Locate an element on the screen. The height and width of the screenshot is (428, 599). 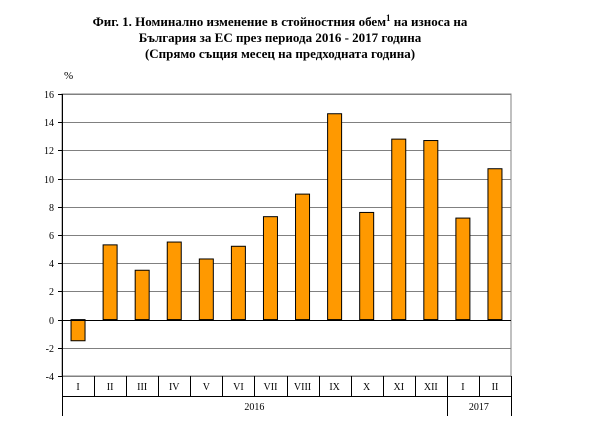
y-tick-label: 16 is located at coordinates (49, 95).